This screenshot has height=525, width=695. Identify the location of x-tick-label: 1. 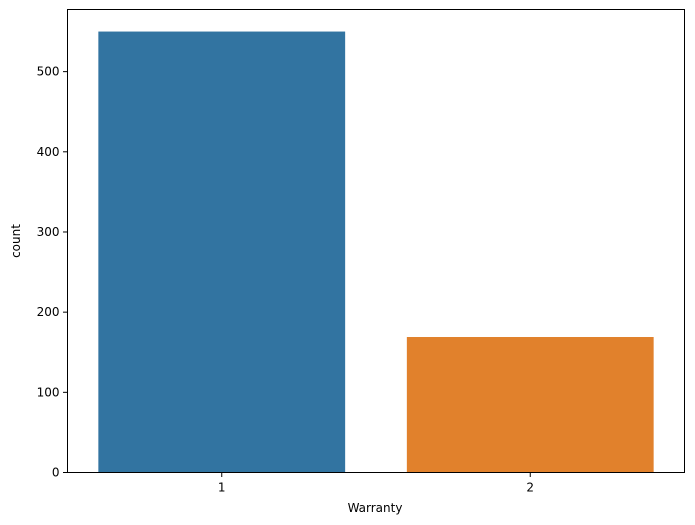
(222, 488).